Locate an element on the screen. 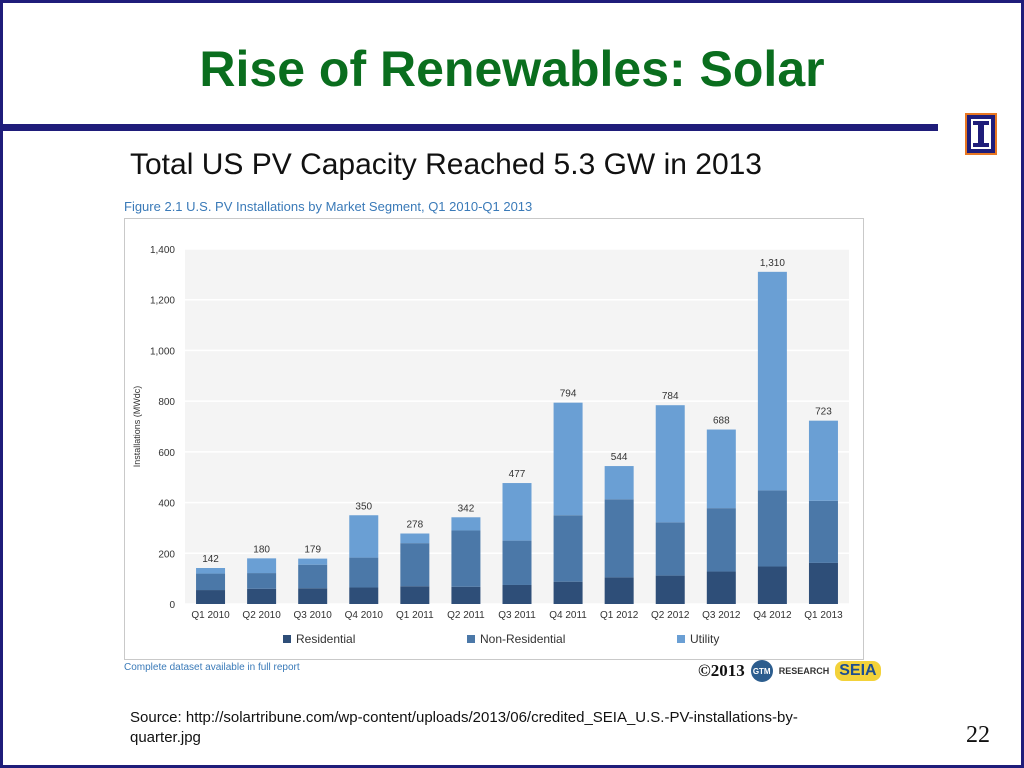 The image size is (1024, 768). x-tick-label: Q4 2011 is located at coordinates (568, 615).